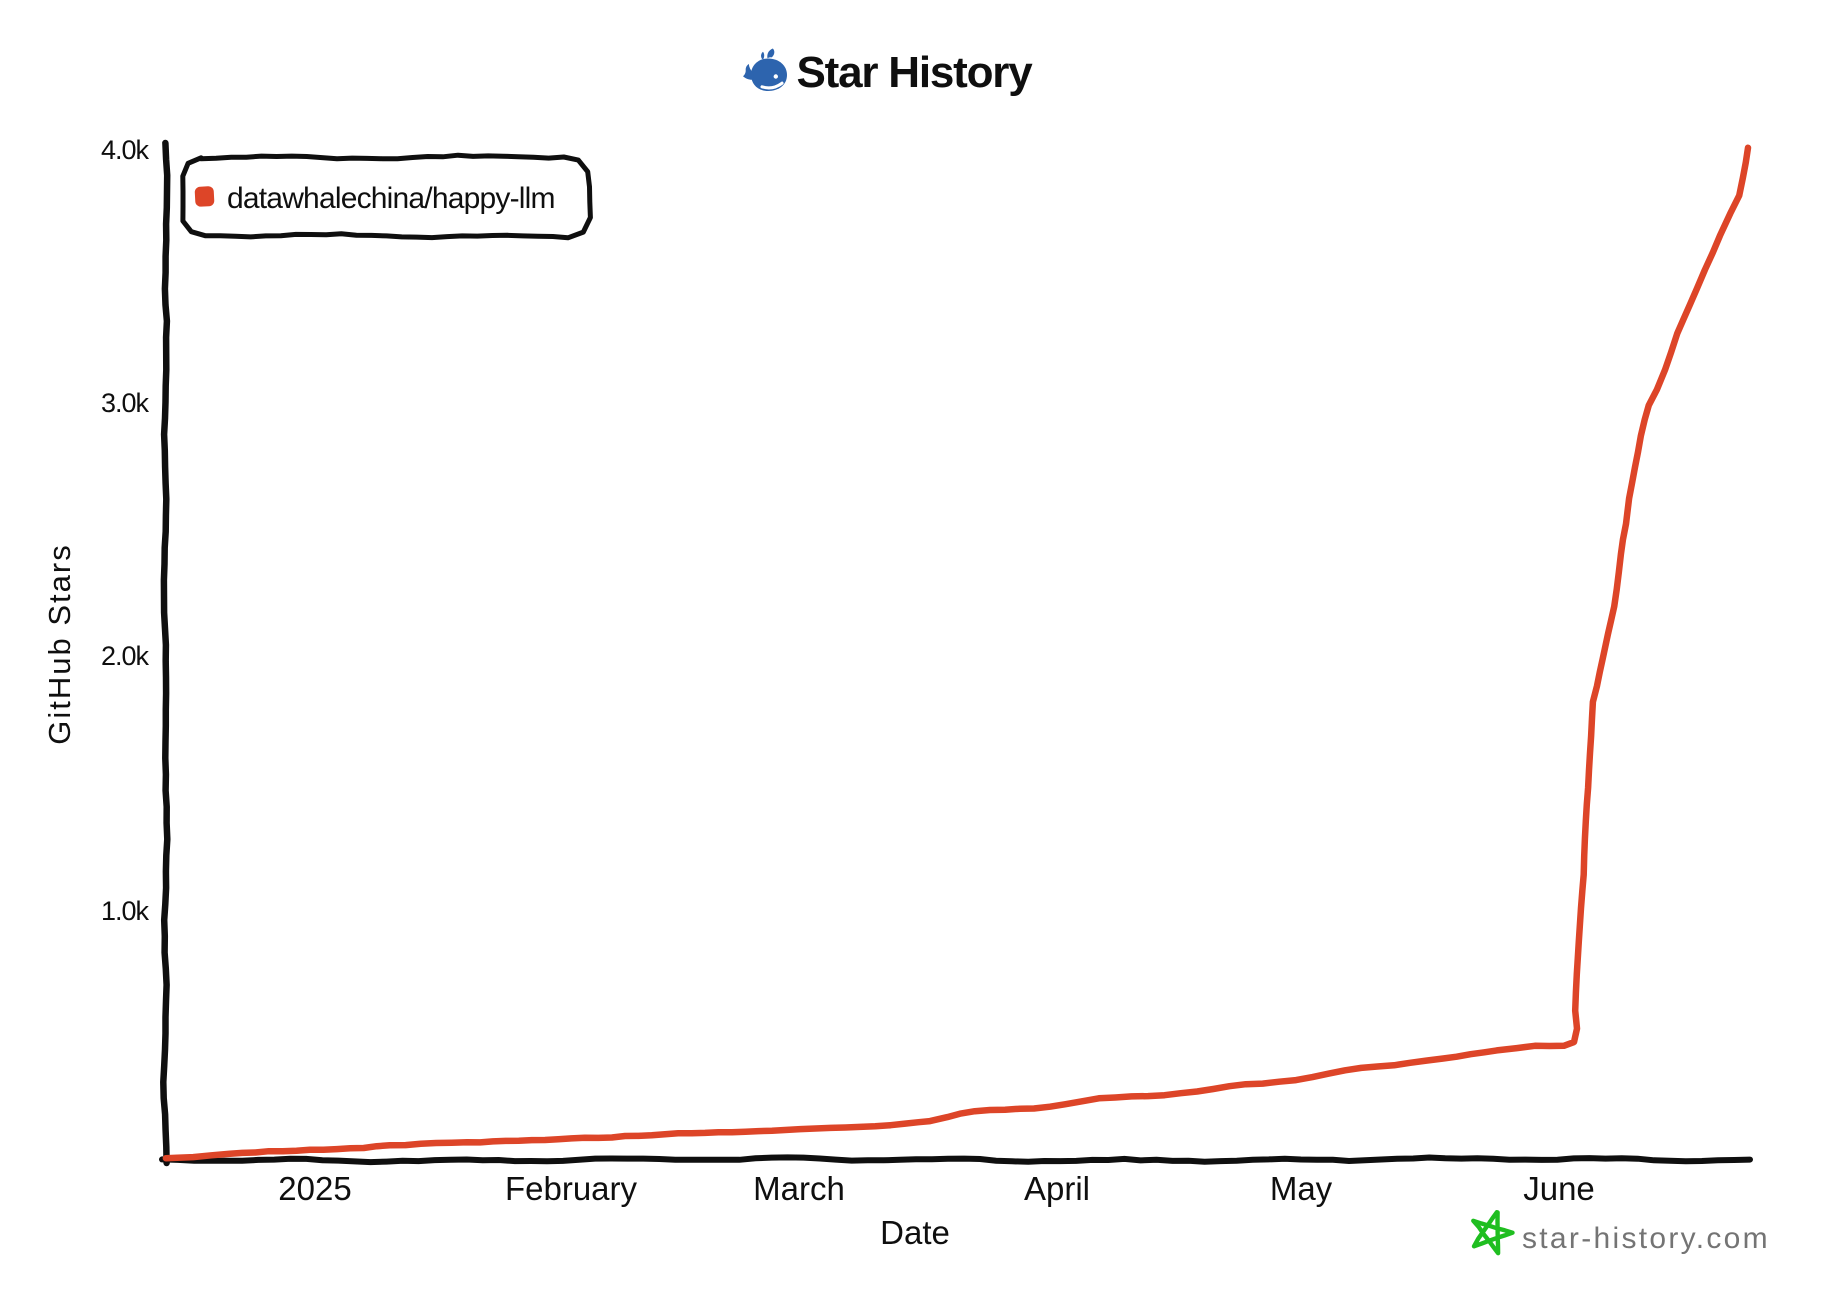 The image size is (1832, 1308). I want to click on svg-text: March, so click(799, 1188).